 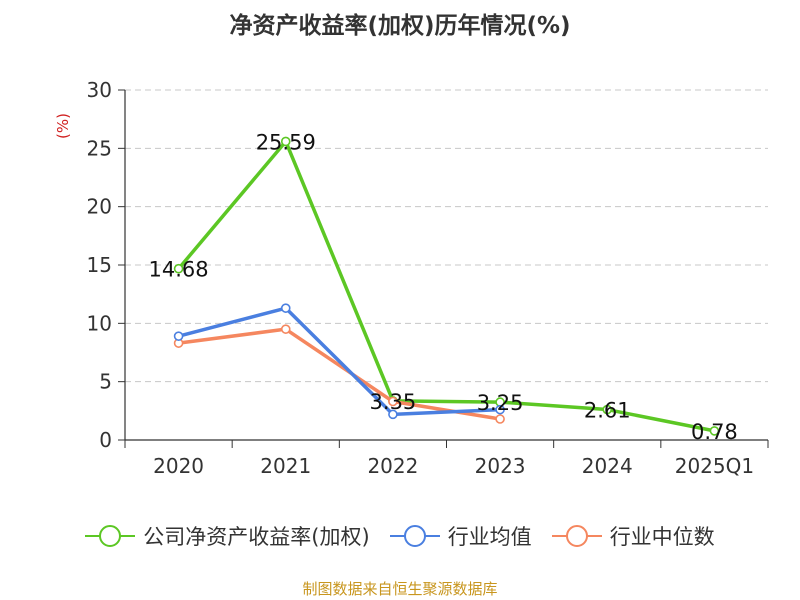 I want to click on chart-title: 净资产收益率(加权)历年情况(%), so click(x=400, y=26).